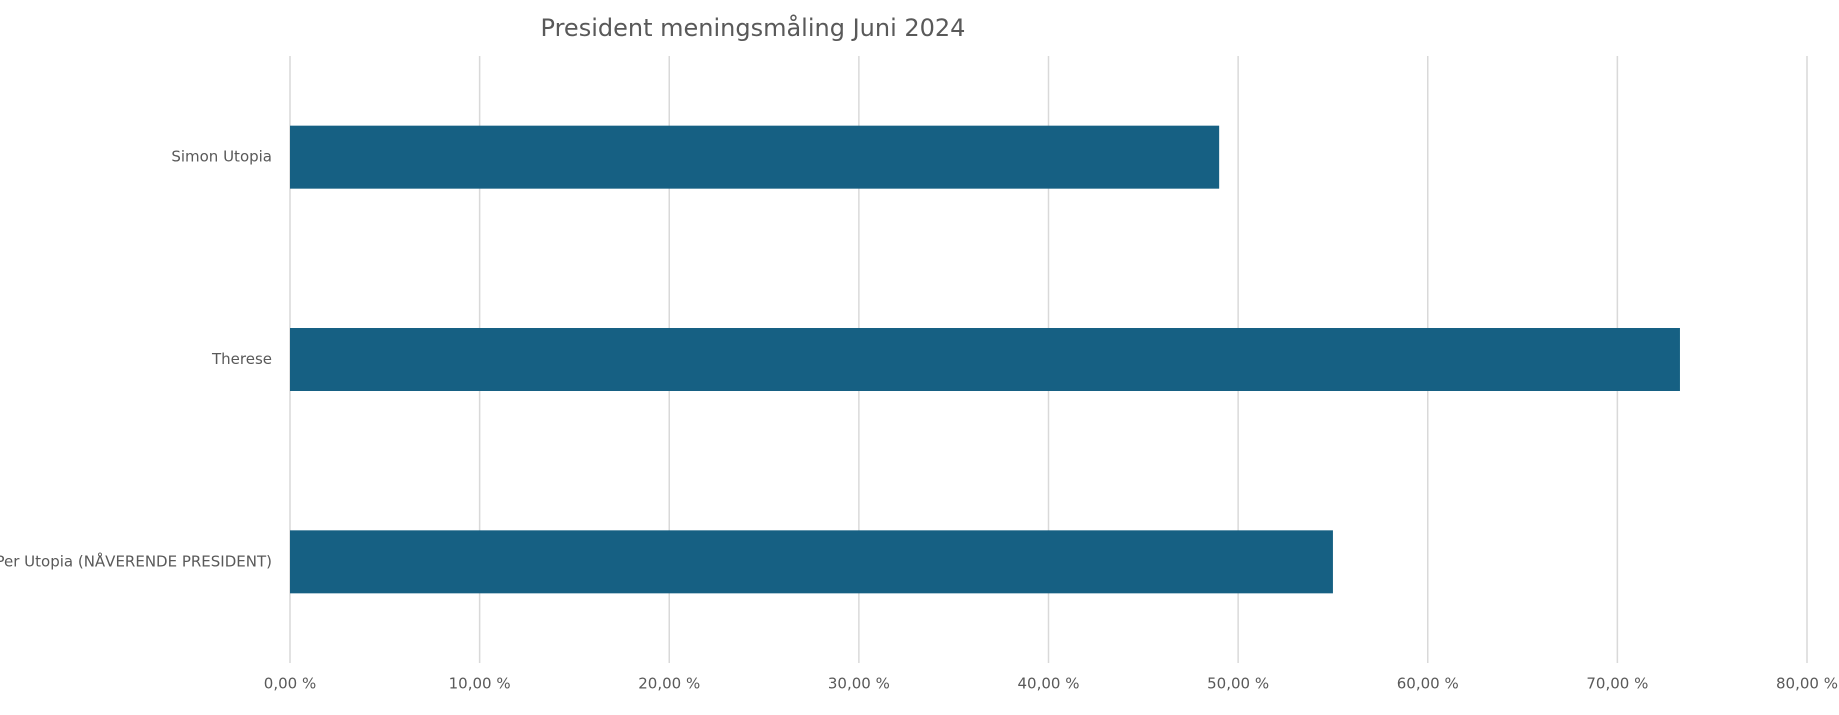 The height and width of the screenshot is (715, 1839). I want to click on x-tick-label: 50,00 %, so click(1238, 684).